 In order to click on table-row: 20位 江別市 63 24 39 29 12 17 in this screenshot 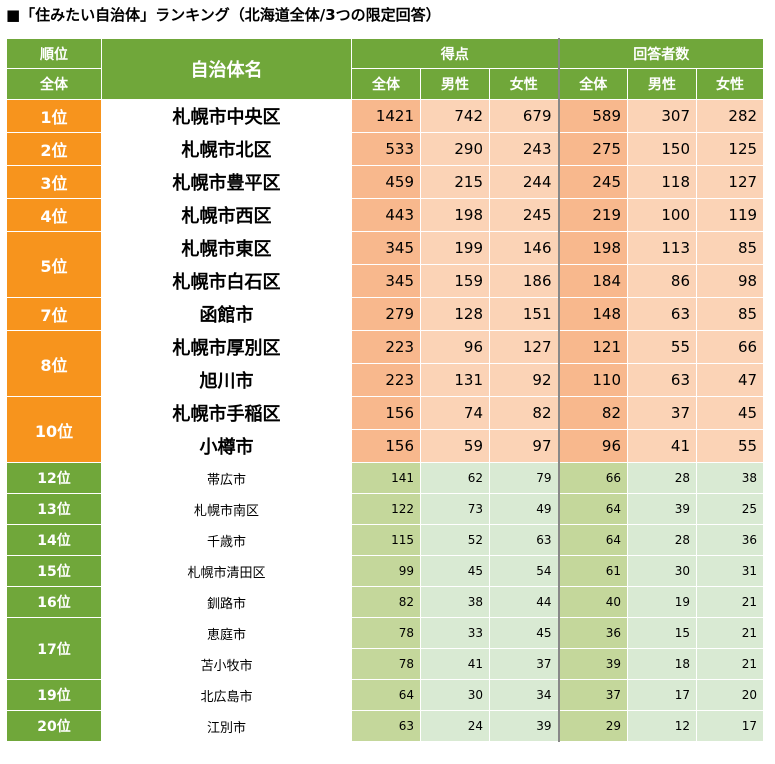, I will do `click(385, 726)`.